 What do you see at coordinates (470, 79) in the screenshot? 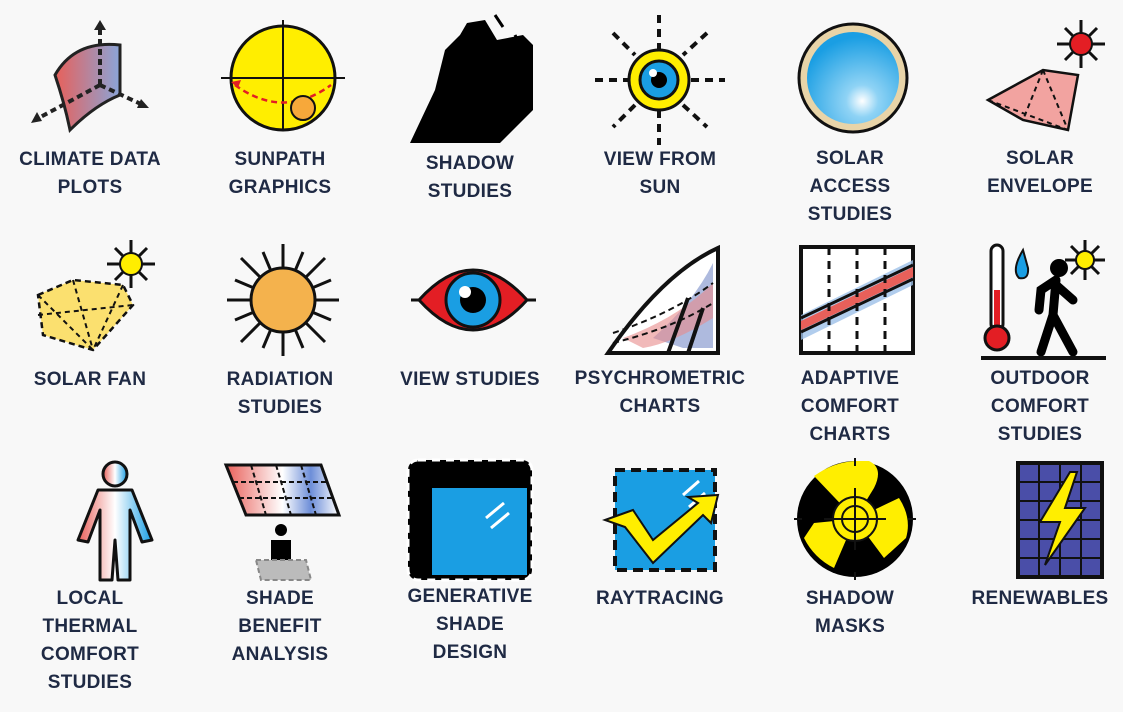
I see `shadow-building-icon` at bounding box center [470, 79].